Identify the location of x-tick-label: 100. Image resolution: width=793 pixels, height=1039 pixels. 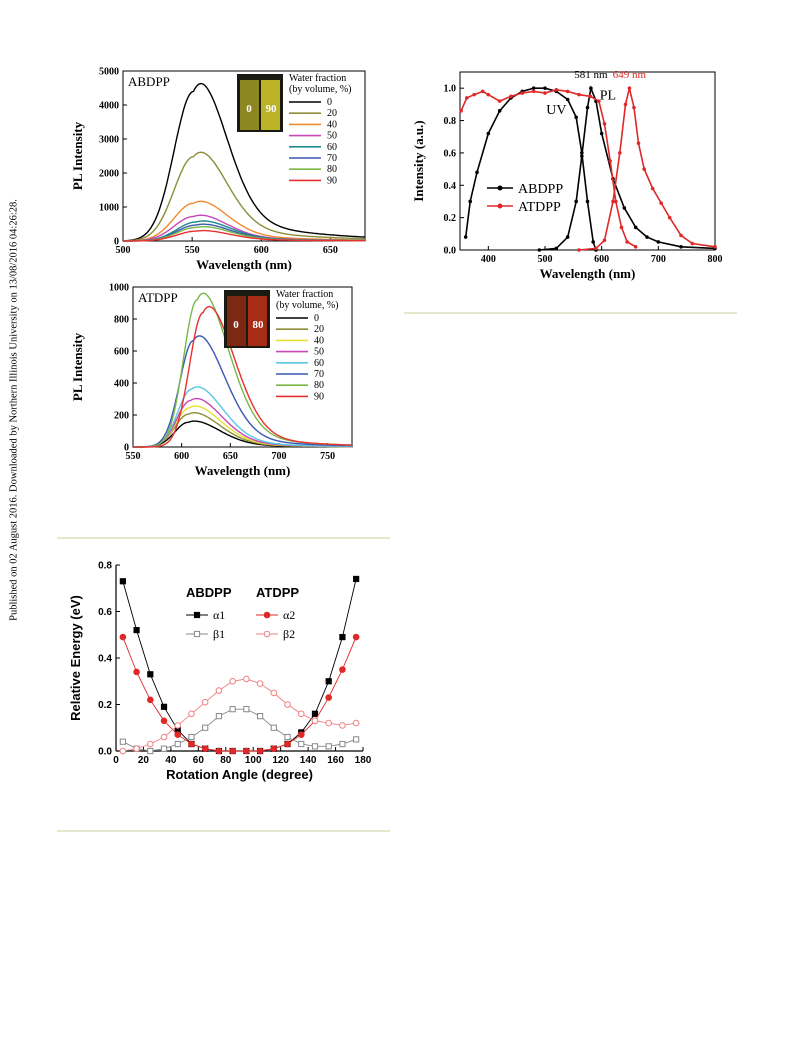
(253, 760).